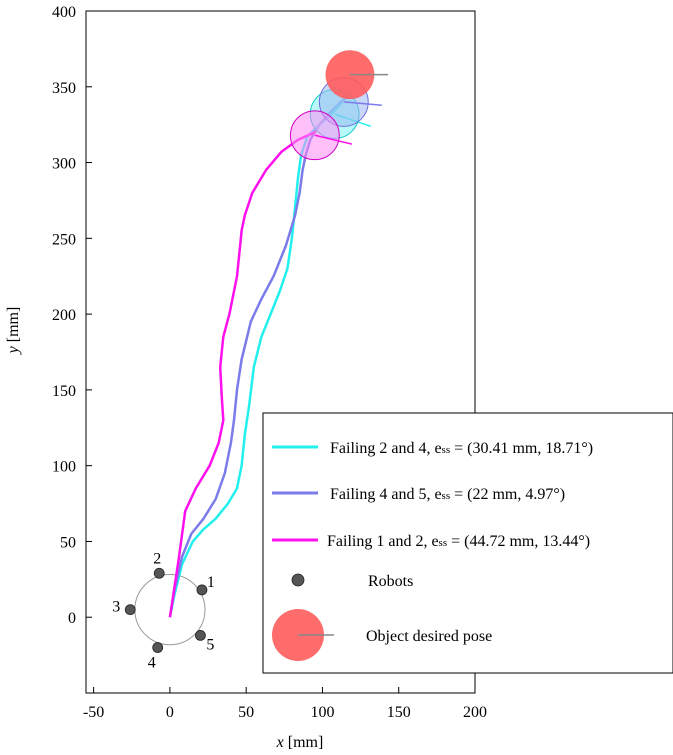  What do you see at coordinates (64, 164) in the screenshot?
I see `y-tick-label: 300` at bounding box center [64, 164].